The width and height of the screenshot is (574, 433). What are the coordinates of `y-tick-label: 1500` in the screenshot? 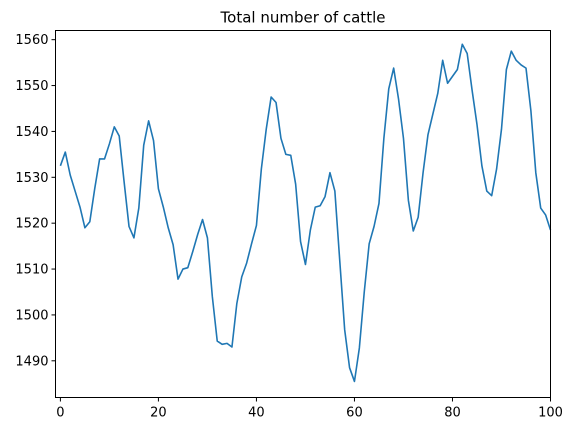 It's located at (31, 315).